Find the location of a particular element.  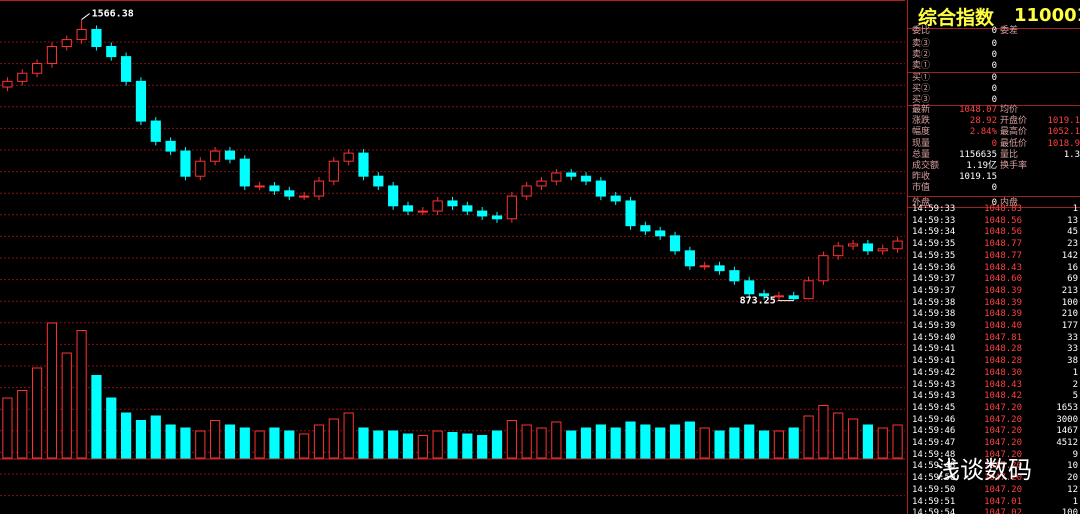

panel-cell: 28.92 is located at coordinates (983, 121).